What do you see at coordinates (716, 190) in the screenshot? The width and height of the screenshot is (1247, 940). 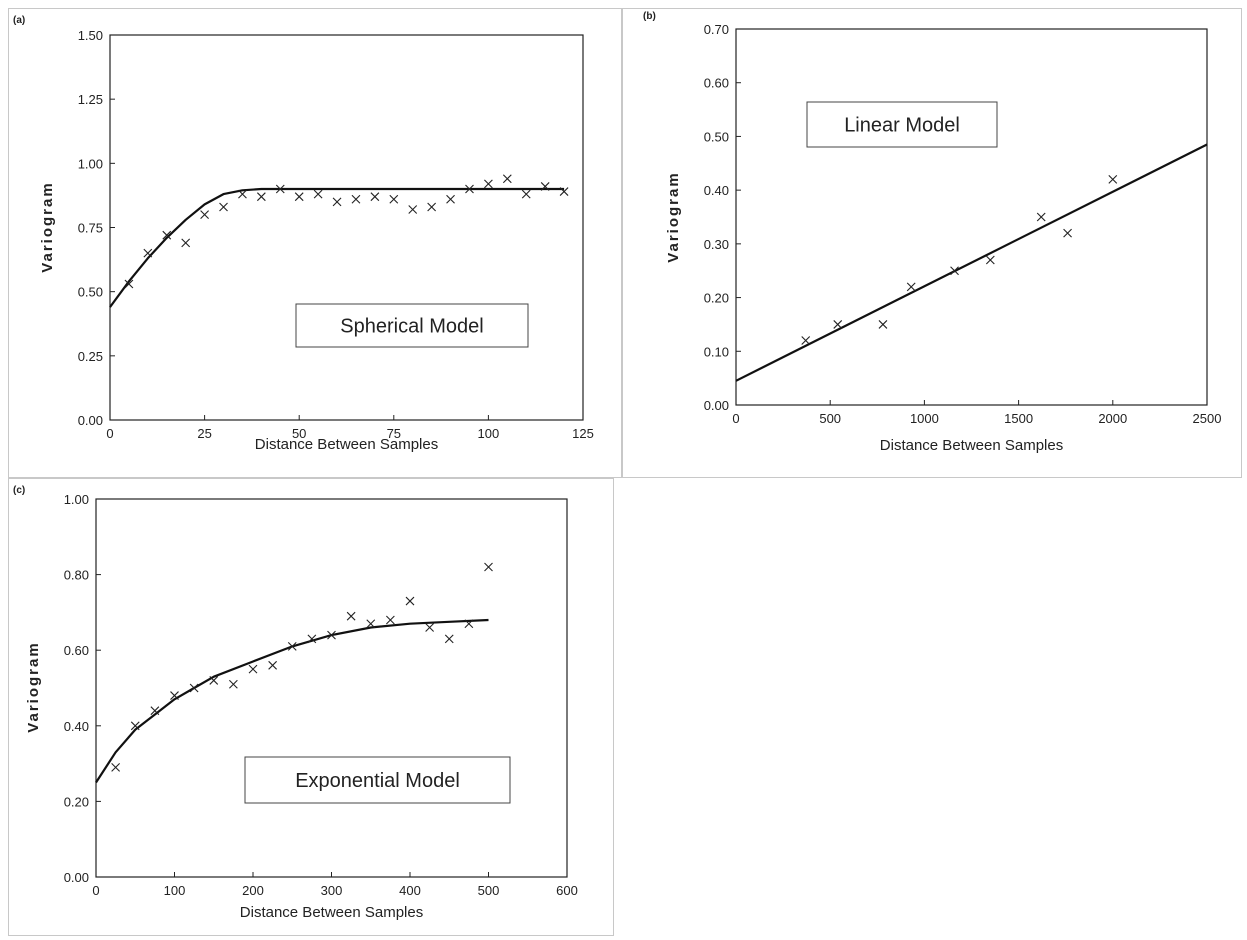 I see `y-tick-label: 0.40` at bounding box center [716, 190].